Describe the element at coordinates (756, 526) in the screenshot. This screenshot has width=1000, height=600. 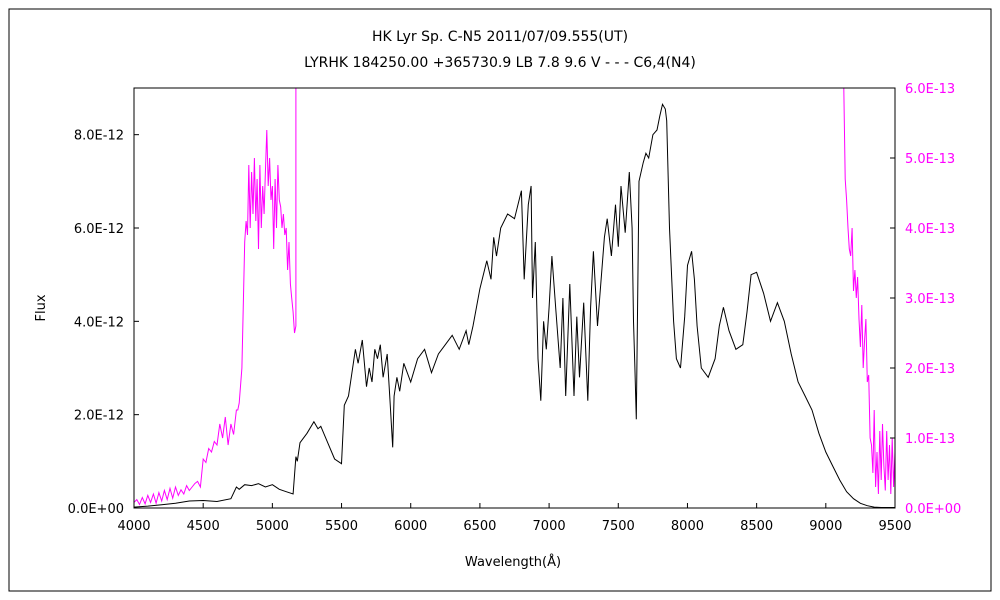
I see `x-tick-label: 8500` at that location.